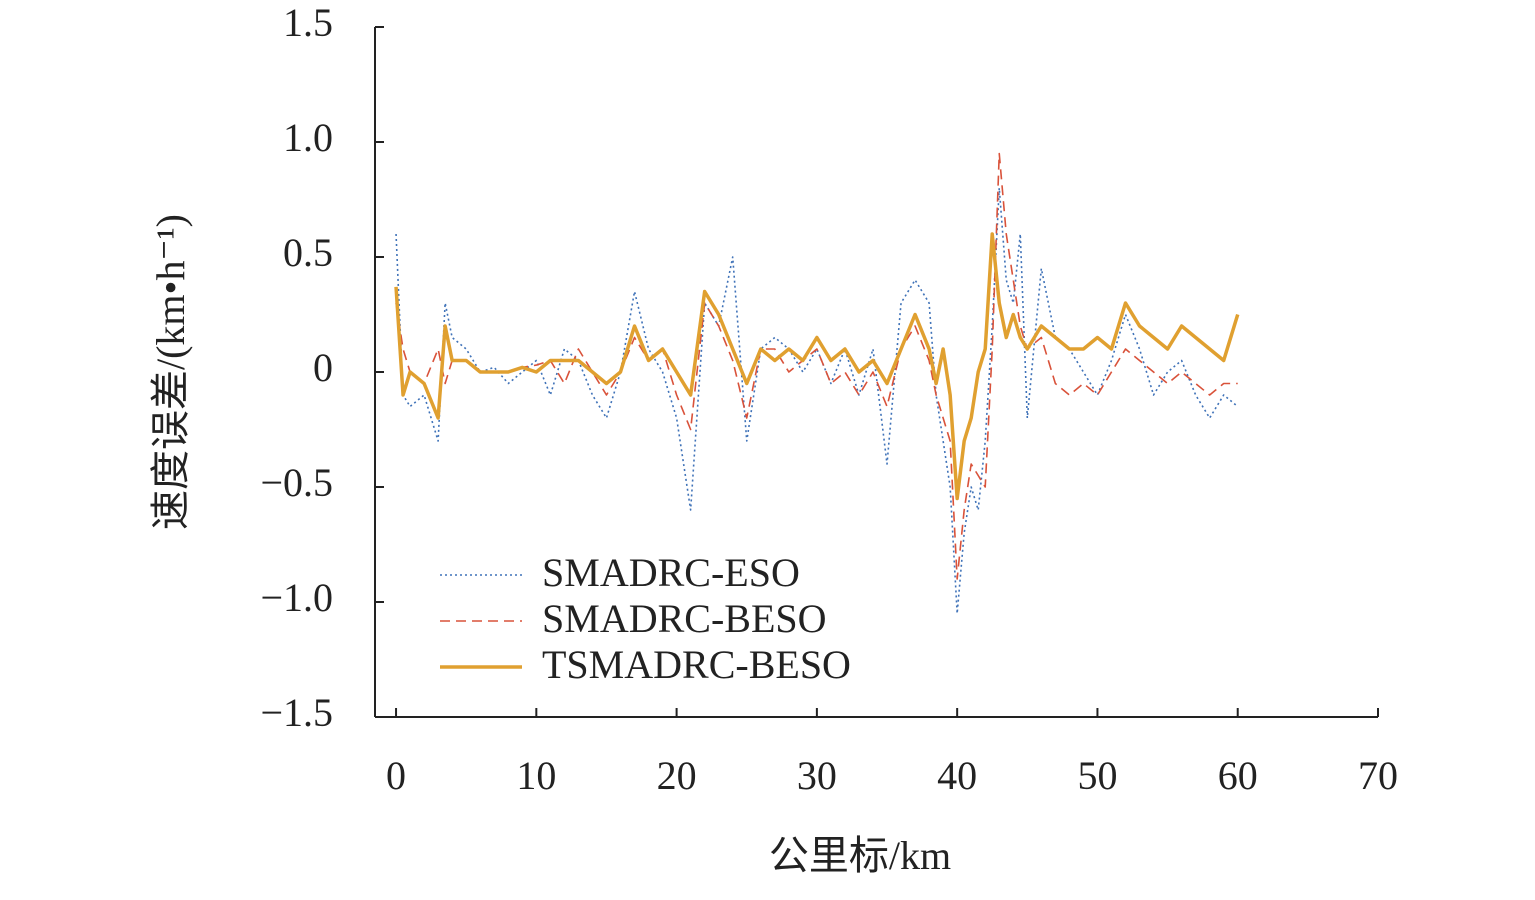 Image resolution: width=1535 pixels, height=900 pixels. Describe the element at coordinates (323, 367) in the screenshot. I see `y-tick-label: 0` at that location.